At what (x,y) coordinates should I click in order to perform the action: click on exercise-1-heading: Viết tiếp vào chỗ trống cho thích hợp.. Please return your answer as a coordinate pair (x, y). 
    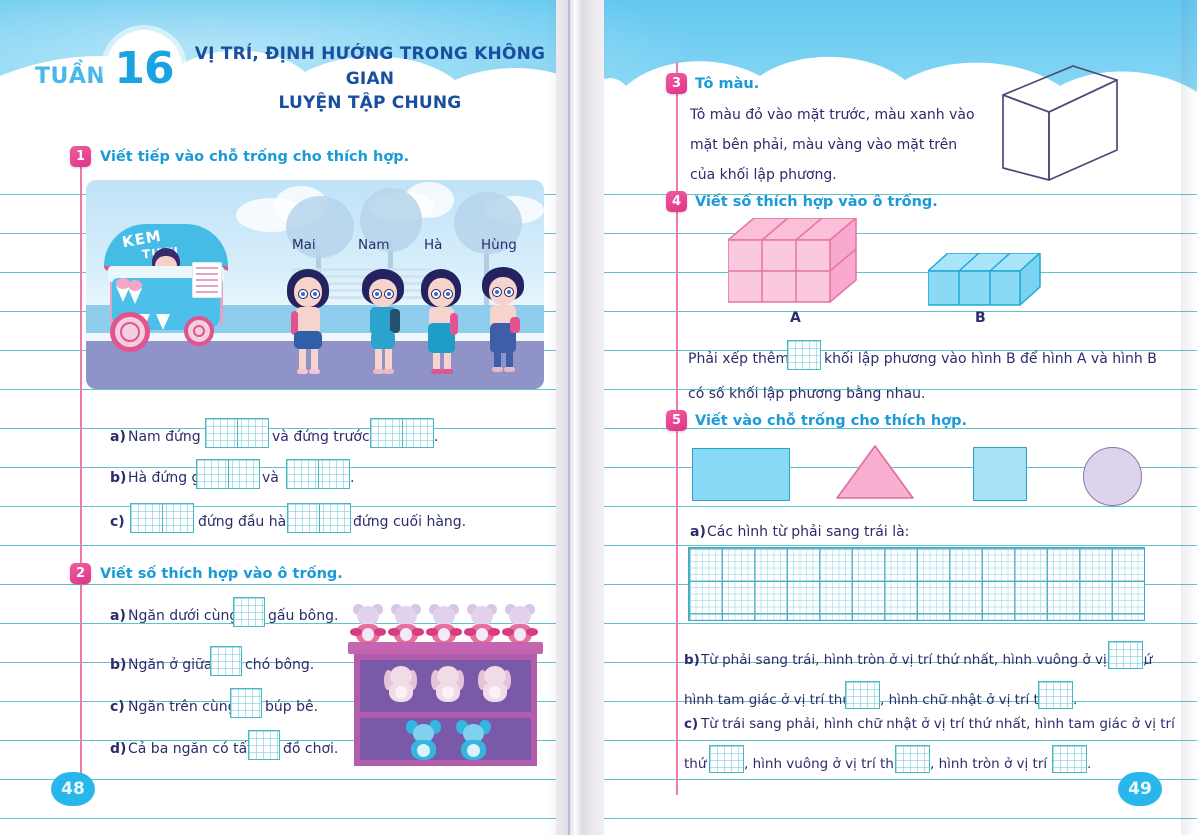
    Looking at the image, I should click on (255, 157).